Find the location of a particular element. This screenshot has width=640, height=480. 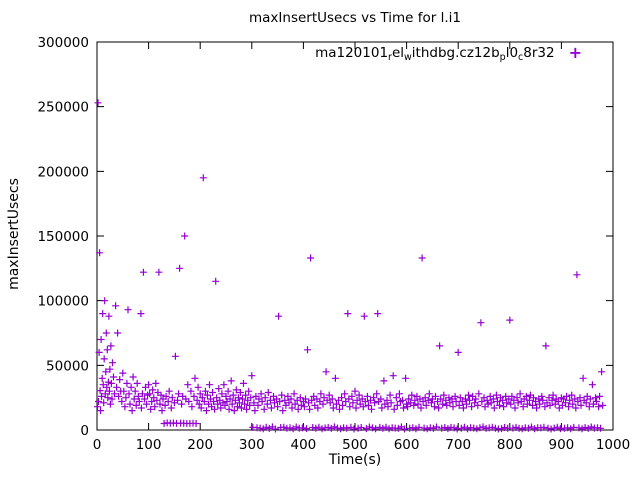

legend-label-subscript: w is located at coordinates (408, 57).